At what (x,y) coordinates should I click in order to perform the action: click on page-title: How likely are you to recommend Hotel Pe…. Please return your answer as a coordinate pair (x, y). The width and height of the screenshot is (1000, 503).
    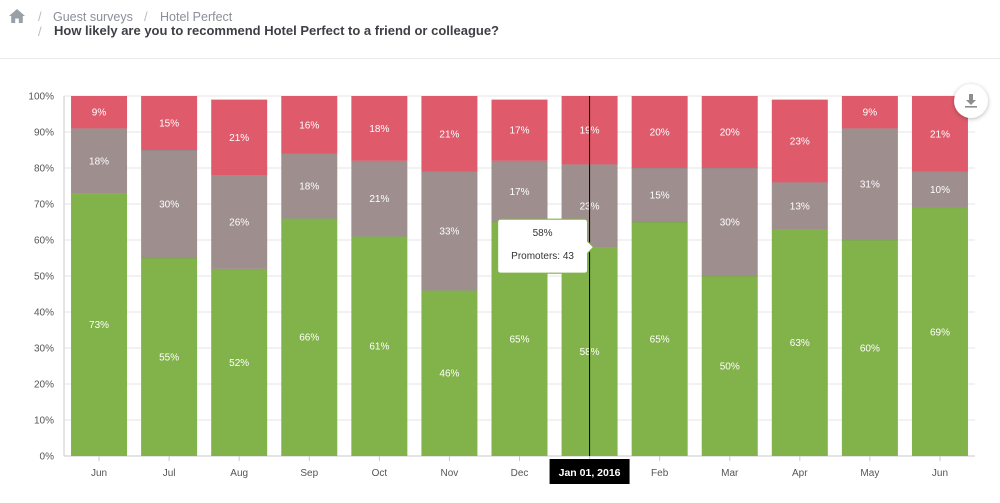
    Looking at the image, I should click on (276, 30).